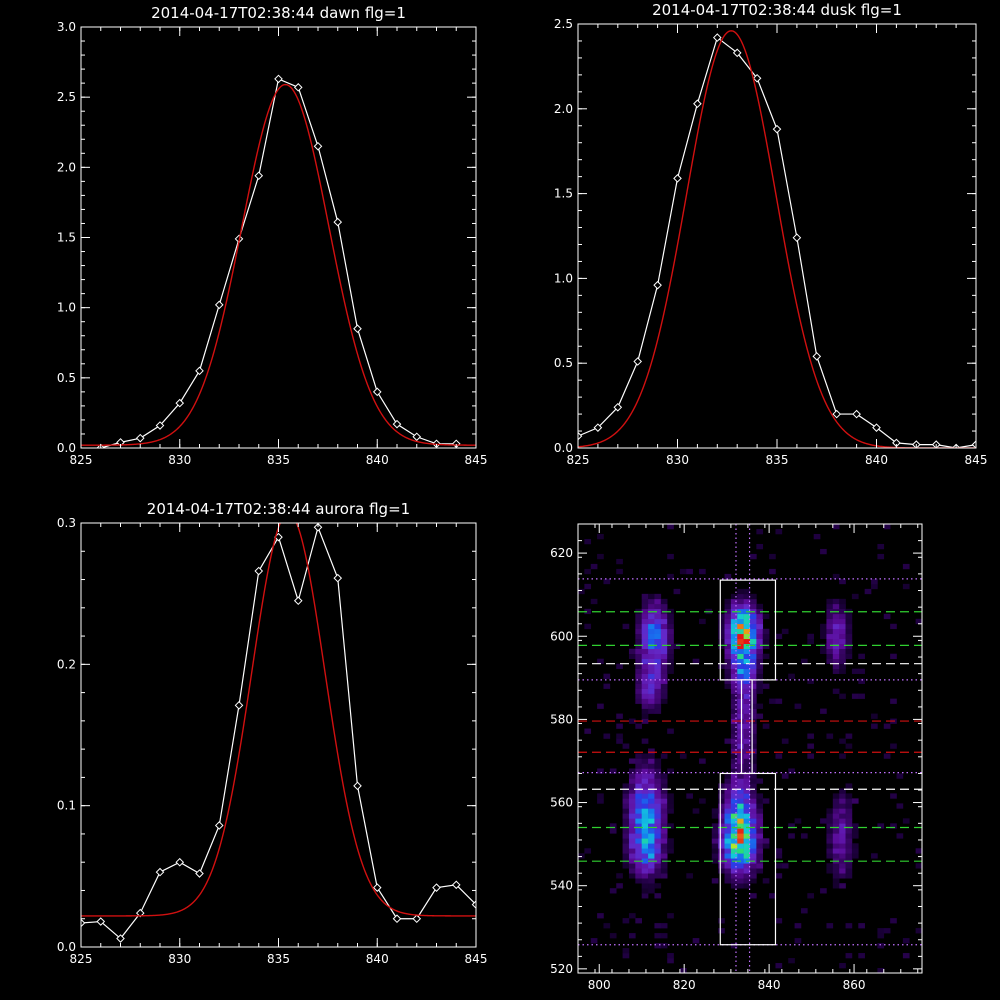  I want to click on panel4-y-tick-label: 520, so click(561, 969).